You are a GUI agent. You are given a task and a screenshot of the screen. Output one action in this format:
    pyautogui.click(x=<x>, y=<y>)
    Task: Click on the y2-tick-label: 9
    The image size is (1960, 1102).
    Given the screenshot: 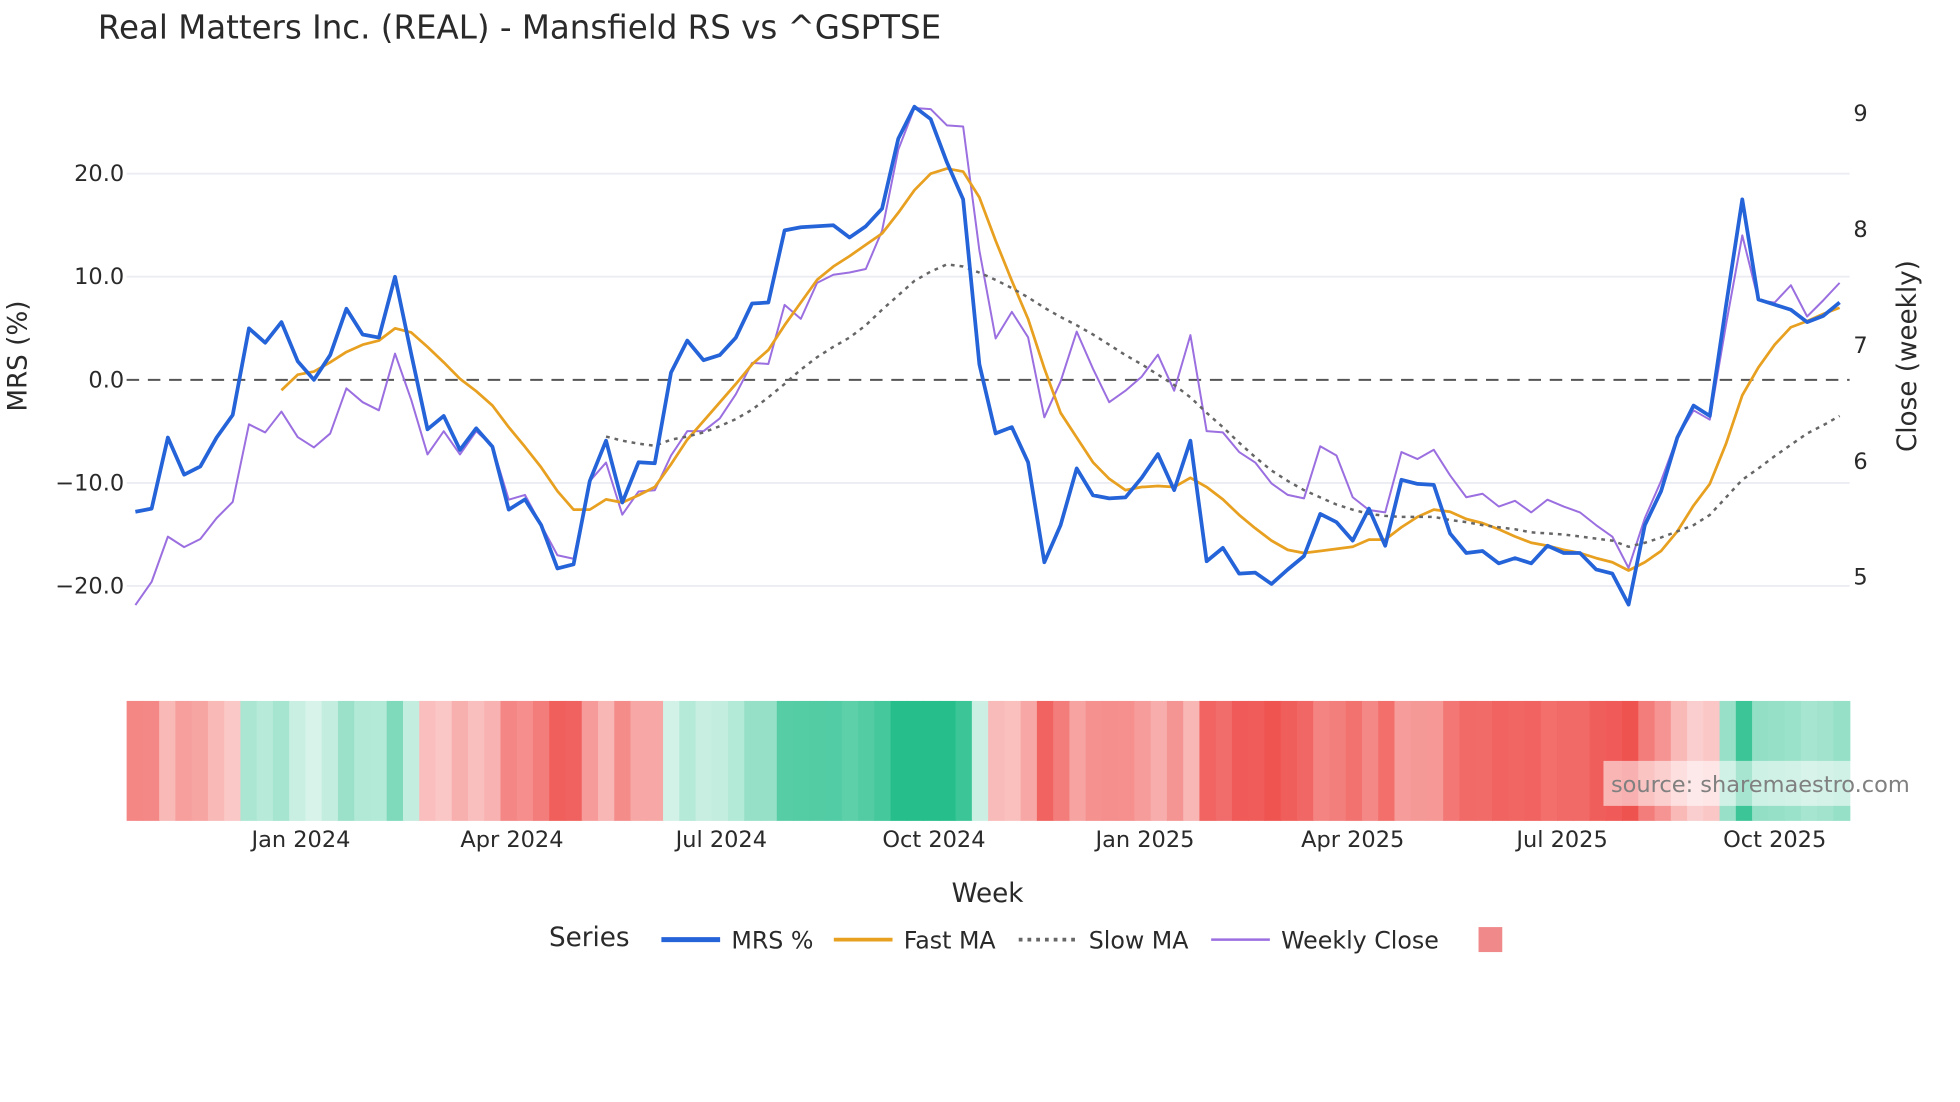 What is the action you would take?
    pyautogui.click(x=1860, y=114)
    